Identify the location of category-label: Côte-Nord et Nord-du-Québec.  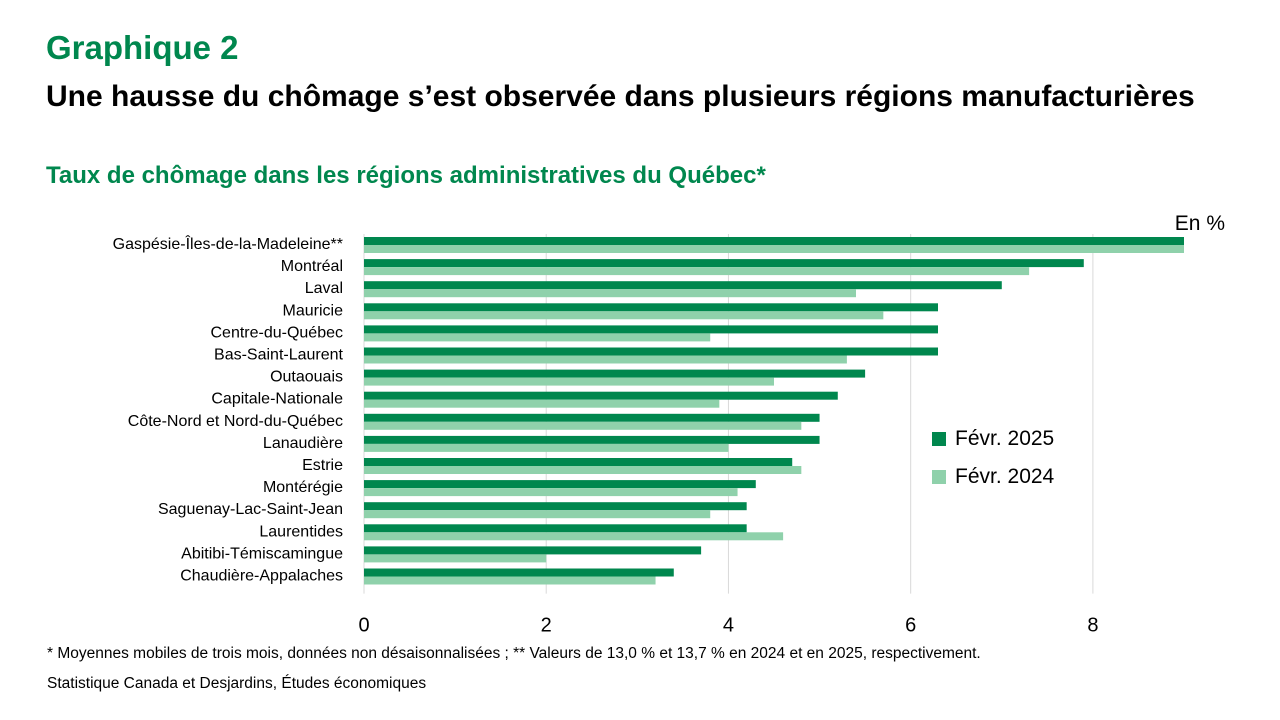
(235, 421).